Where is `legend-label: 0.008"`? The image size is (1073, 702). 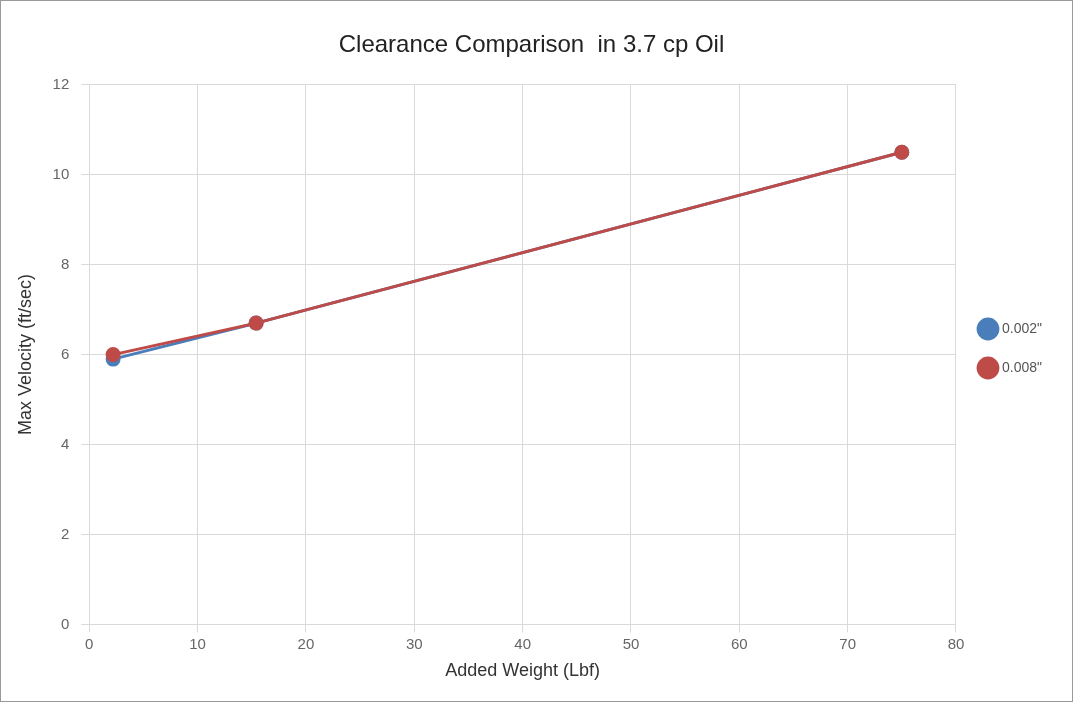
legend-label: 0.008" is located at coordinates (1022, 366).